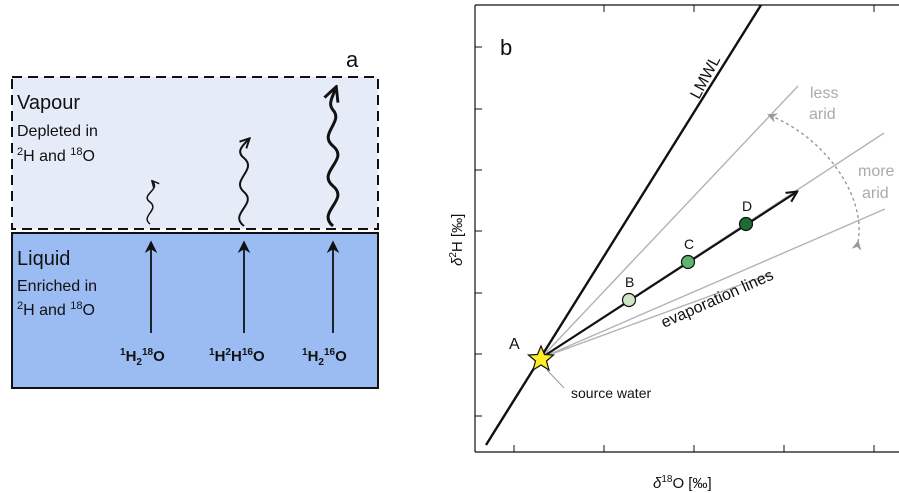  Describe the element at coordinates (324, 357) in the screenshot. I see `molecule-label-3: 1H216O` at that location.